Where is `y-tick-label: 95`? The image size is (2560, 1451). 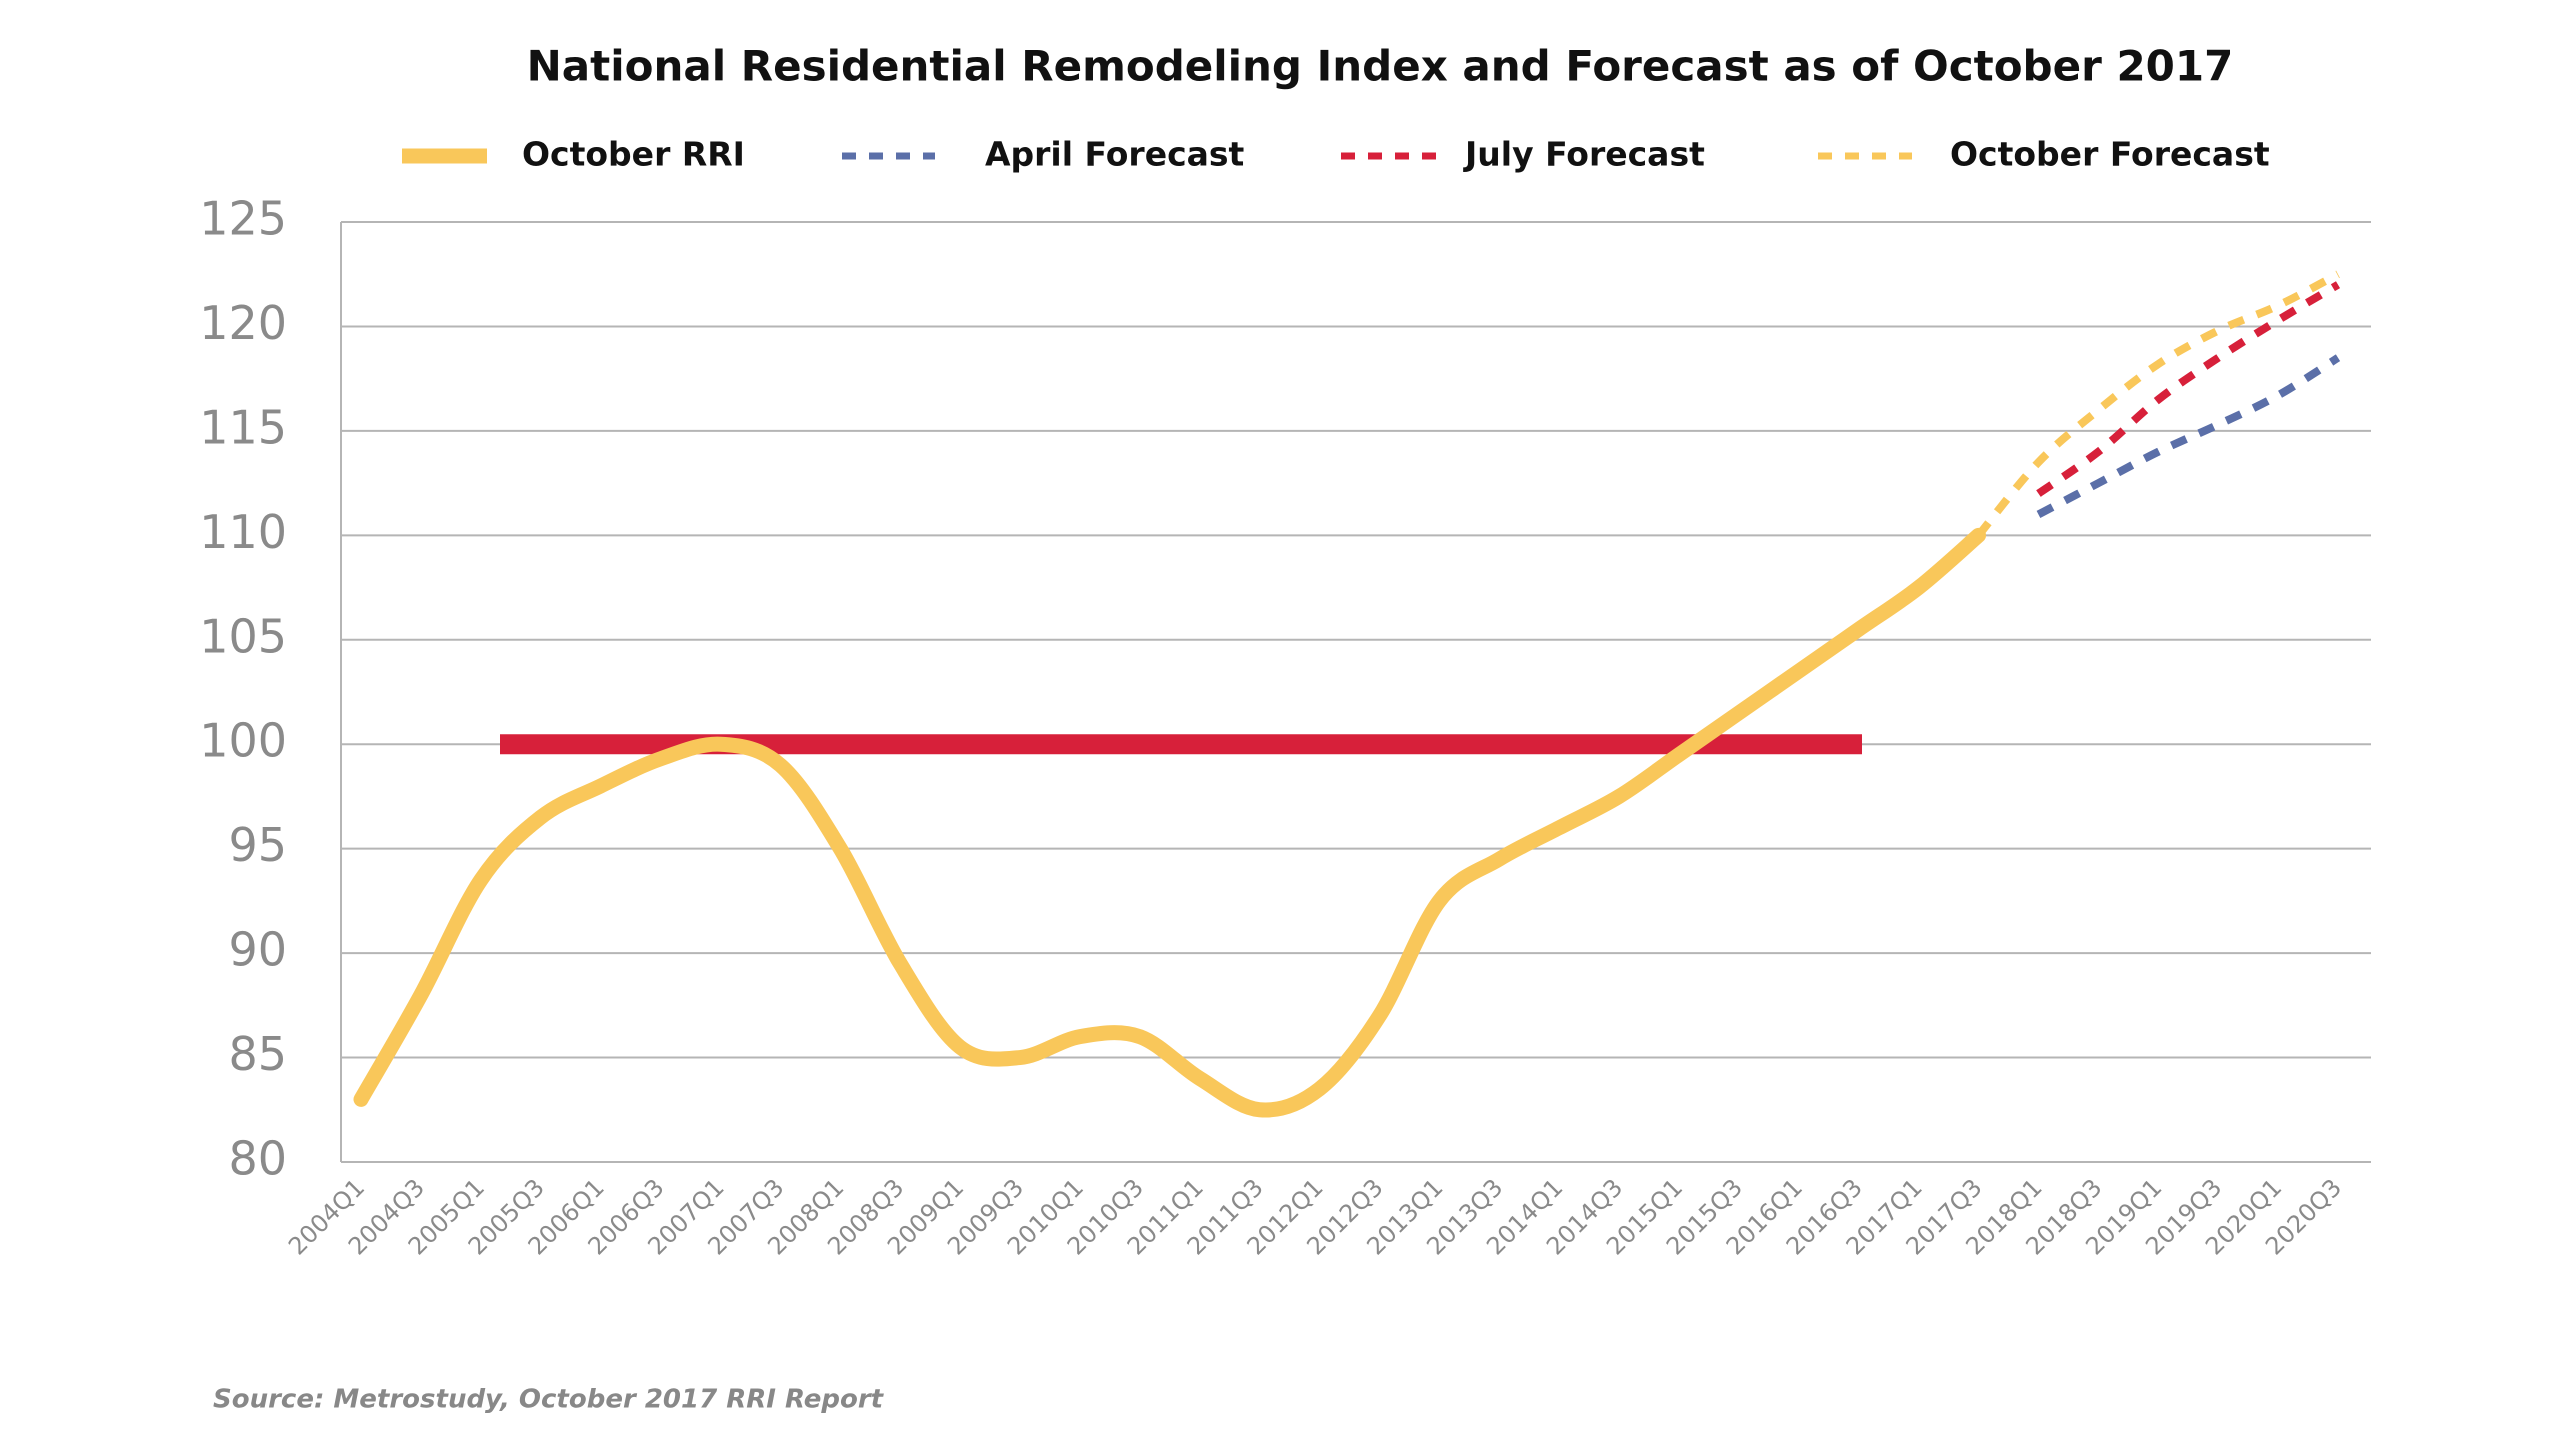
y-tick-label: 95 is located at coordinates (257, 845).